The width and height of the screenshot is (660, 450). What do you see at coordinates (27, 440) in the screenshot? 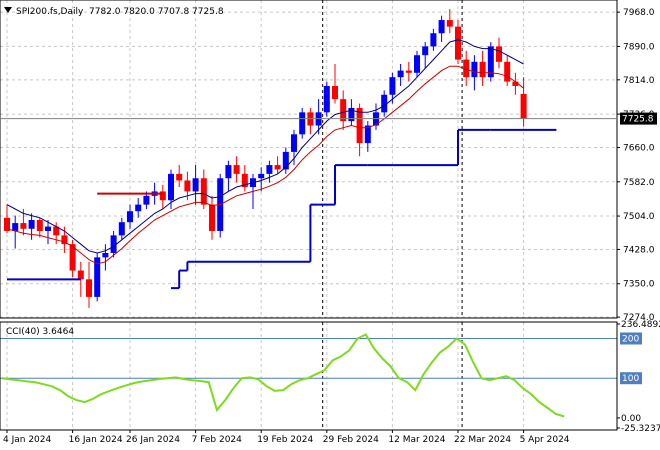
I see `date-tick-label: 4 Jan 2024` at bounding box center [27, 440].